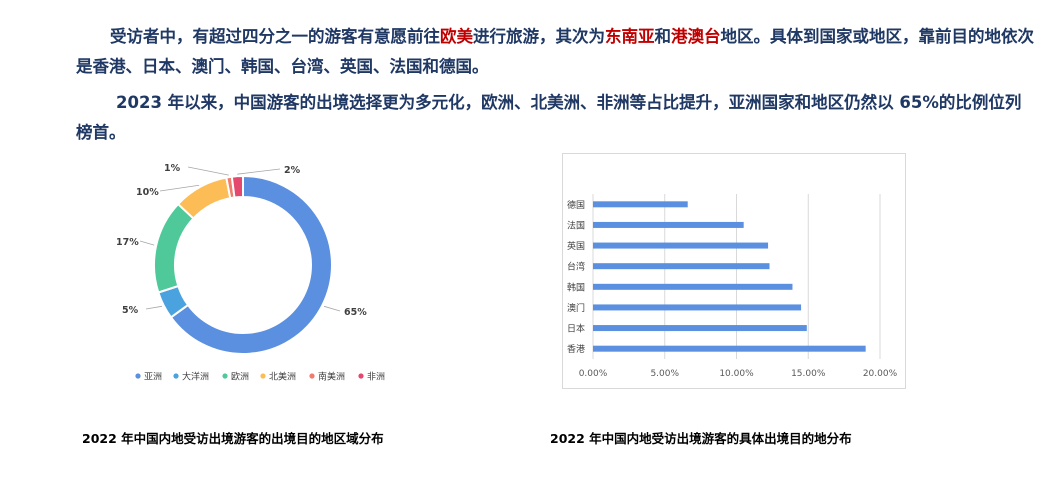 The width and height of the screenshot is (1059, 494). Describe the element at coordinates (576, 225) in the screenshot. I see `y-tick-label-6: 法国` at that location.